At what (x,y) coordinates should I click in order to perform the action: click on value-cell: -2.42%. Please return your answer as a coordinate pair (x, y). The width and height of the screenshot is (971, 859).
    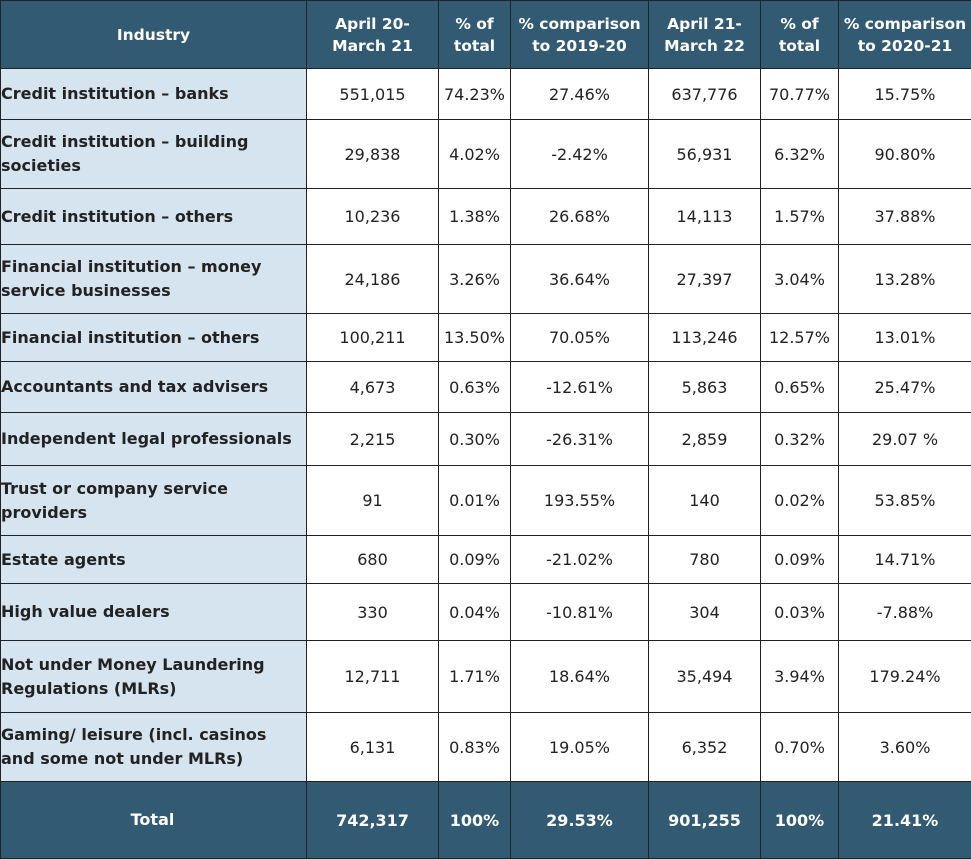
    Looking at the image, I should click on (580, 154).